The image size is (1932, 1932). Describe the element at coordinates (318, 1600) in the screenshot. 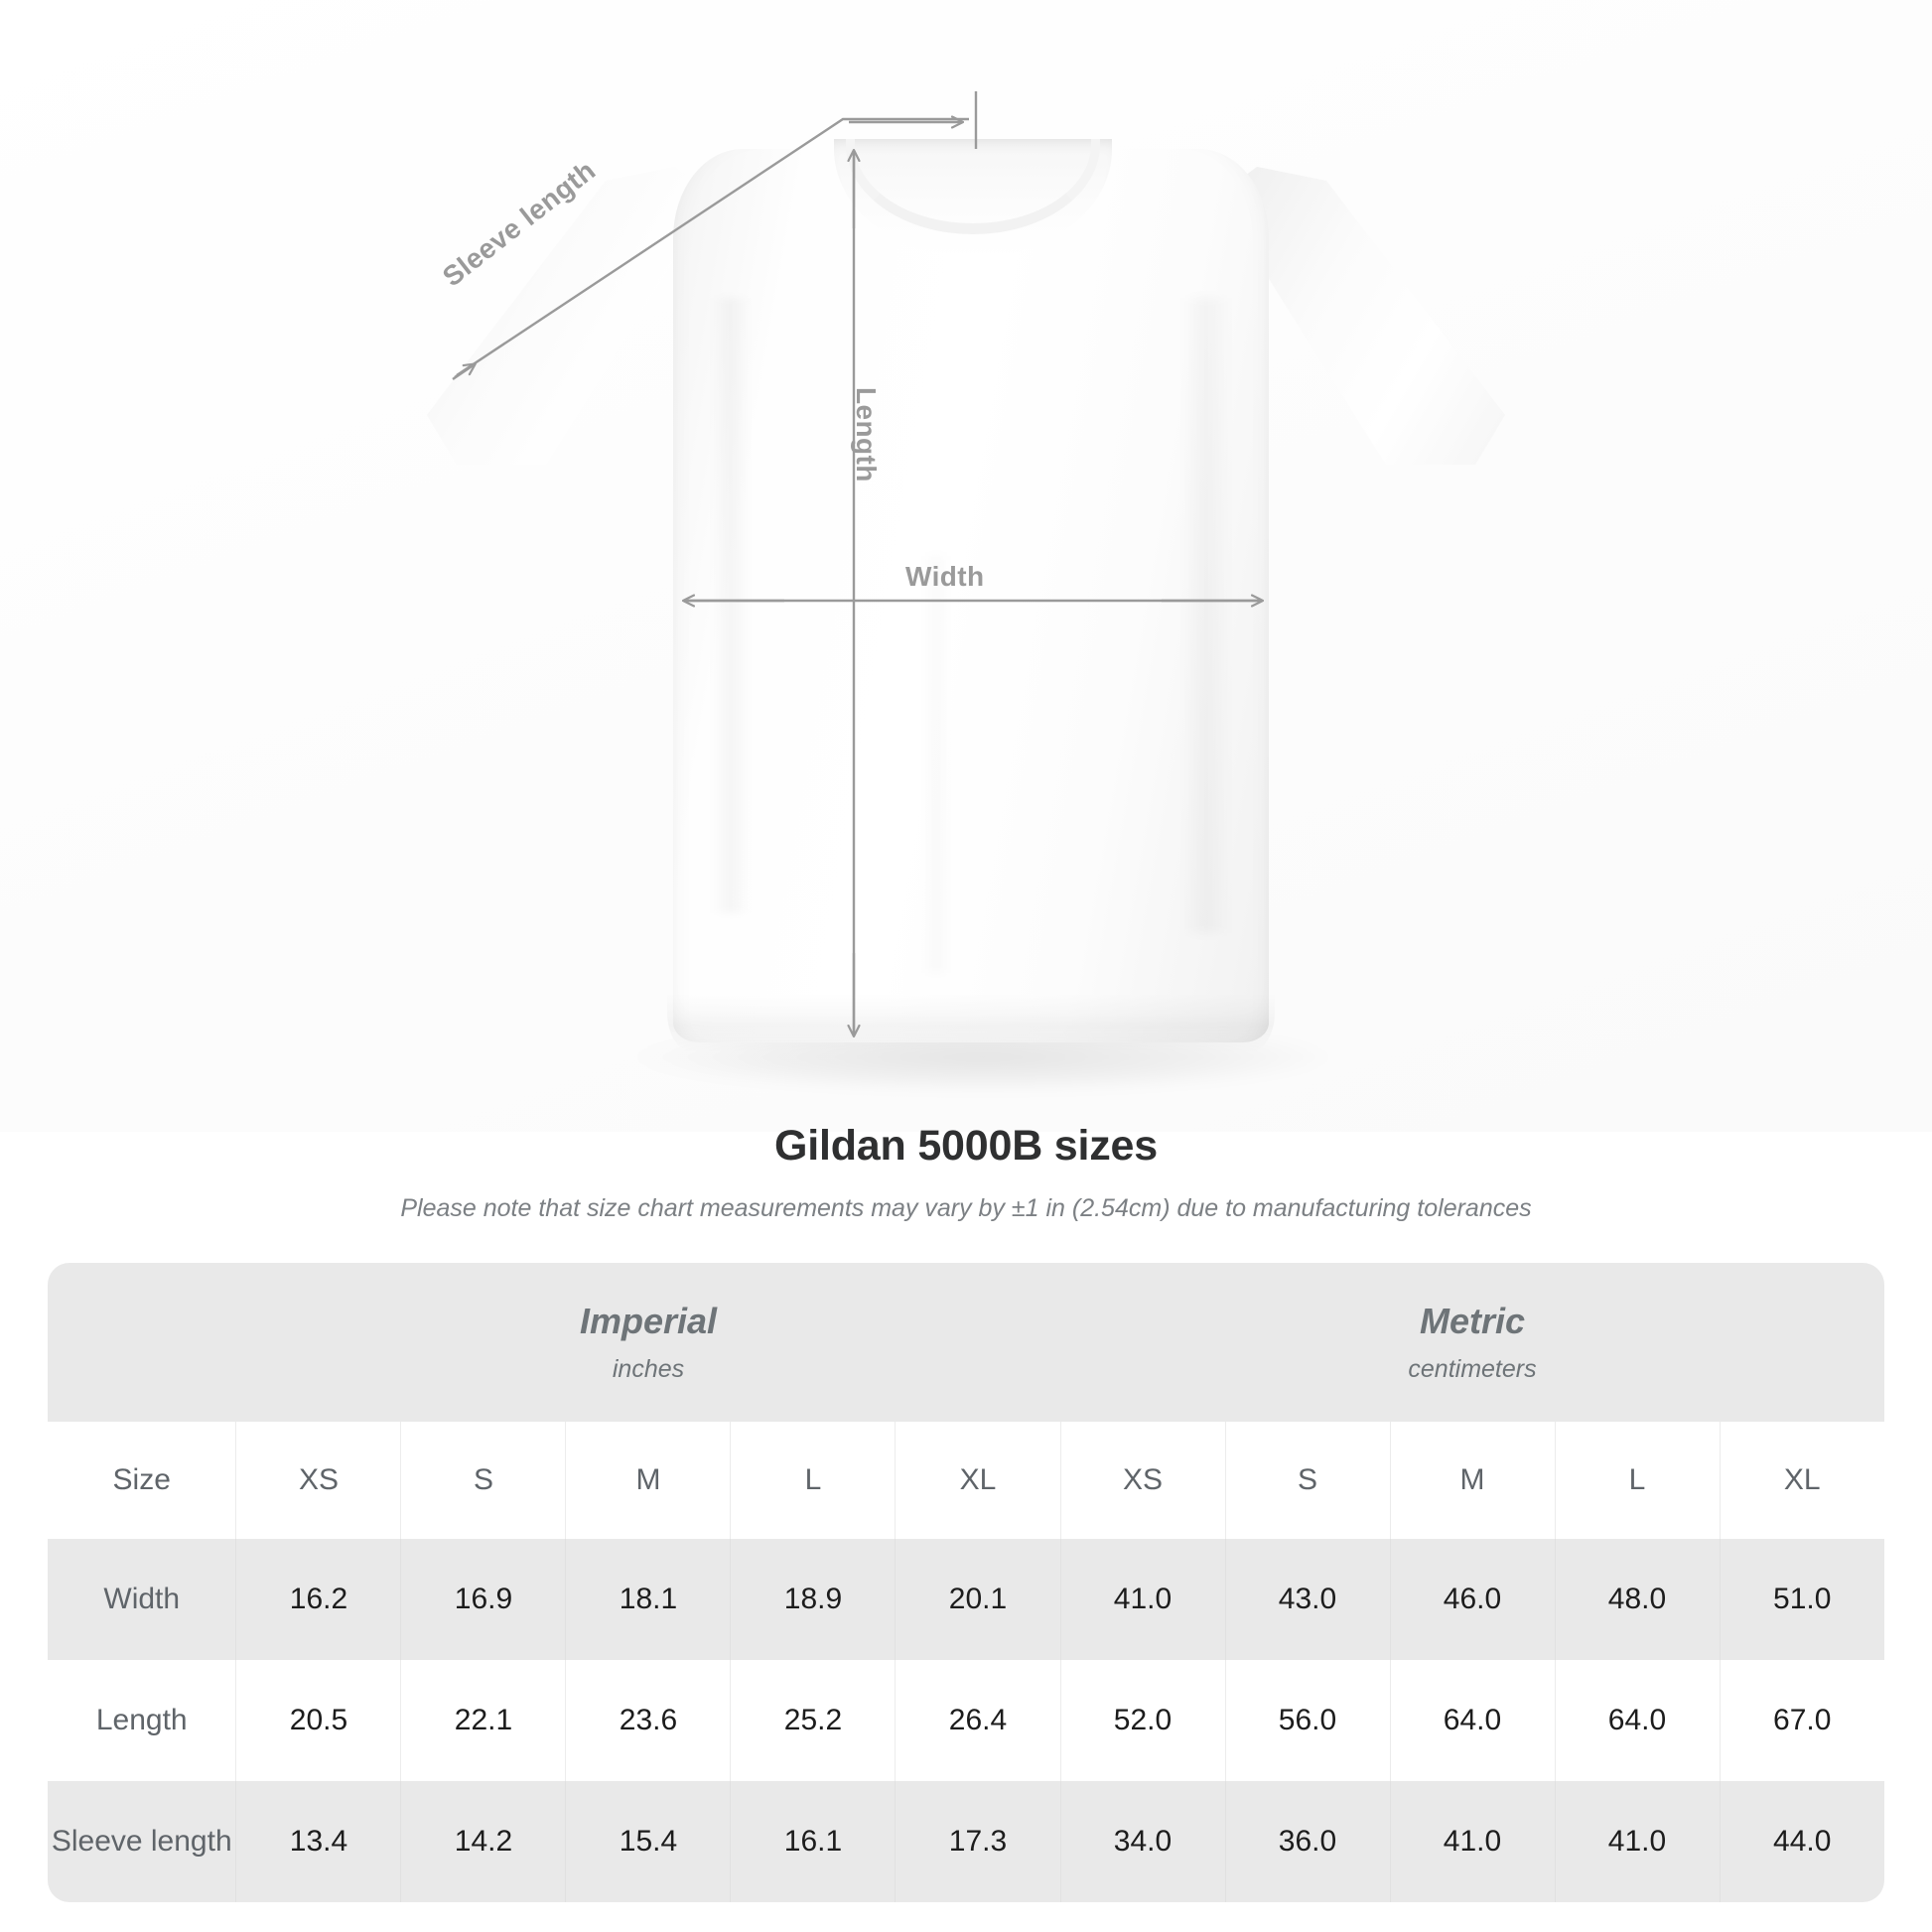

I see `measurement-cell: 16.2` at that location.